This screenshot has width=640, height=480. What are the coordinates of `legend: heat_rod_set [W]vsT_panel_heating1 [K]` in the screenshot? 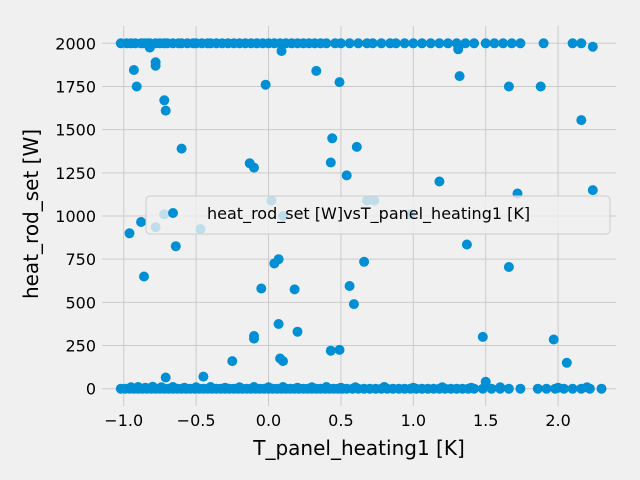 It's located at (378, 215).